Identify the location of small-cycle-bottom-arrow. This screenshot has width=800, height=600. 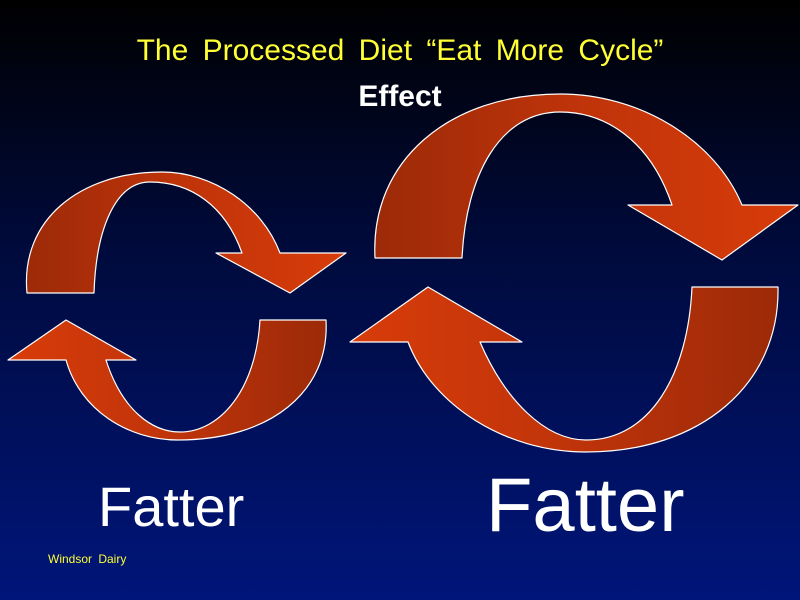
(167, 380).